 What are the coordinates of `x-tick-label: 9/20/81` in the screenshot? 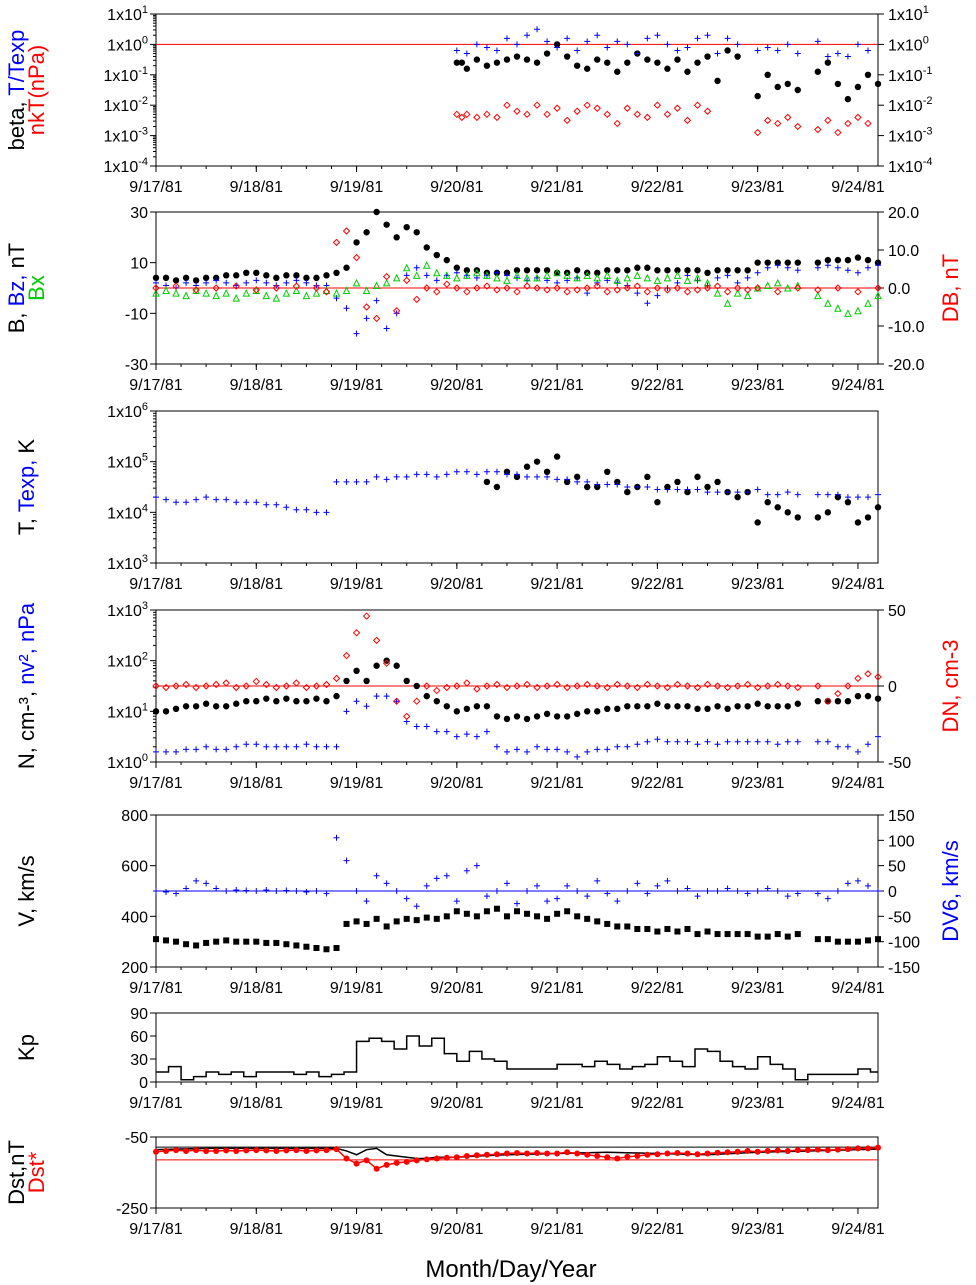 It's located at (456, 584).